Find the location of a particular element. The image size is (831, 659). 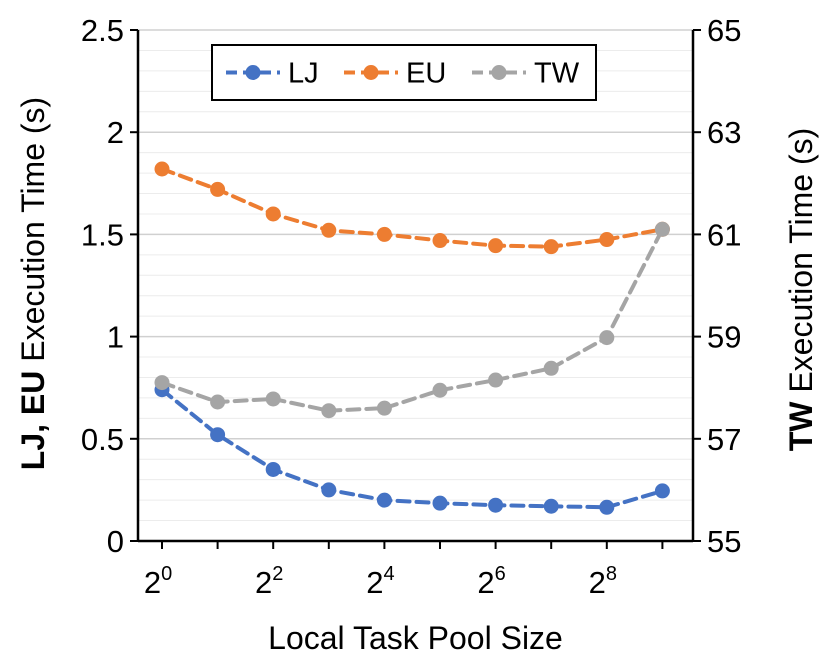

x-tick-label: 26 is located at coordinates (491, 581).